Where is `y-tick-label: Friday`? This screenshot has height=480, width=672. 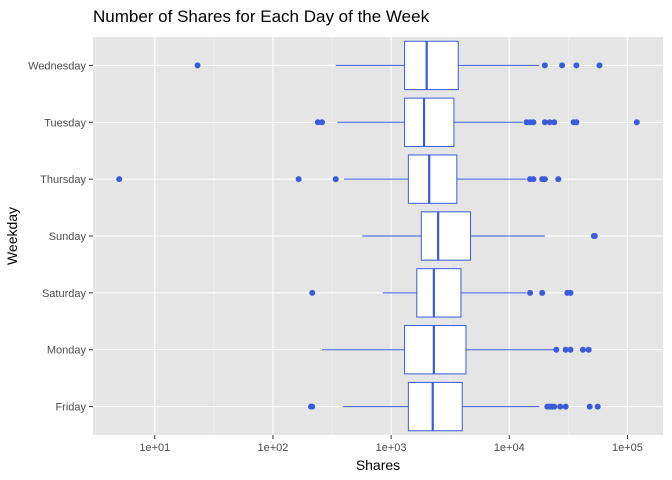 y-tick-label: Friday is located at coordinates (70, 408).